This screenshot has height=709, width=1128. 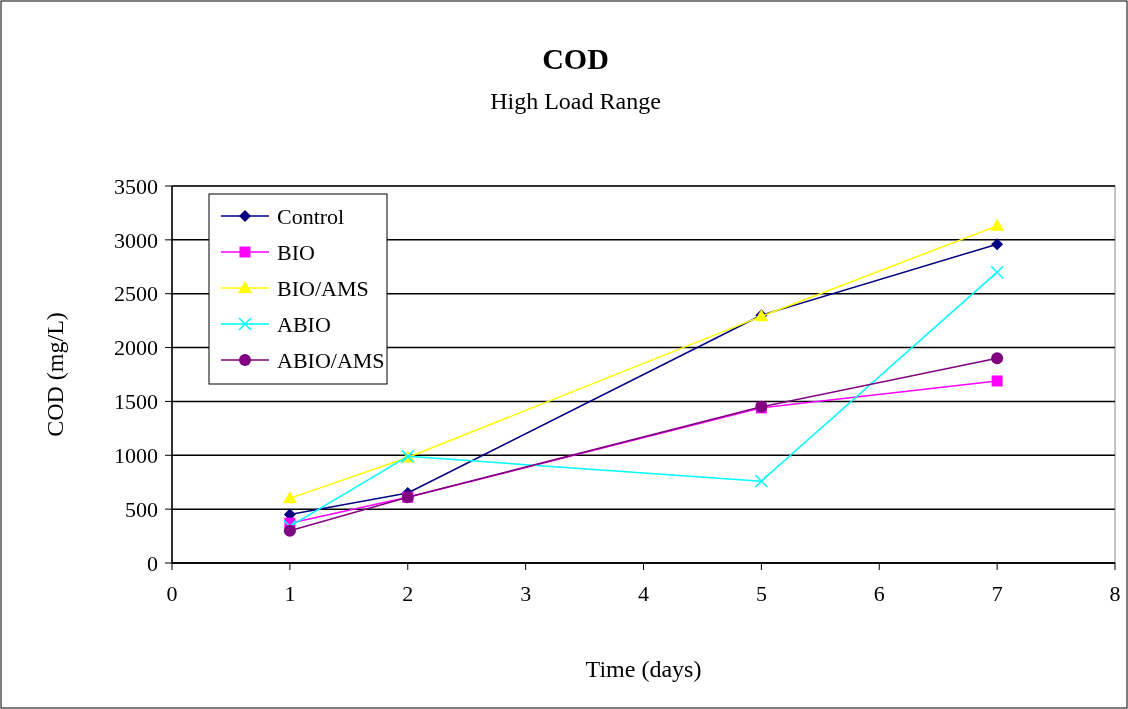 What do you see at coordinates (997, 593) in the screenshot?
I see `x-tick-label: 7` at bounding box center [997, 593].